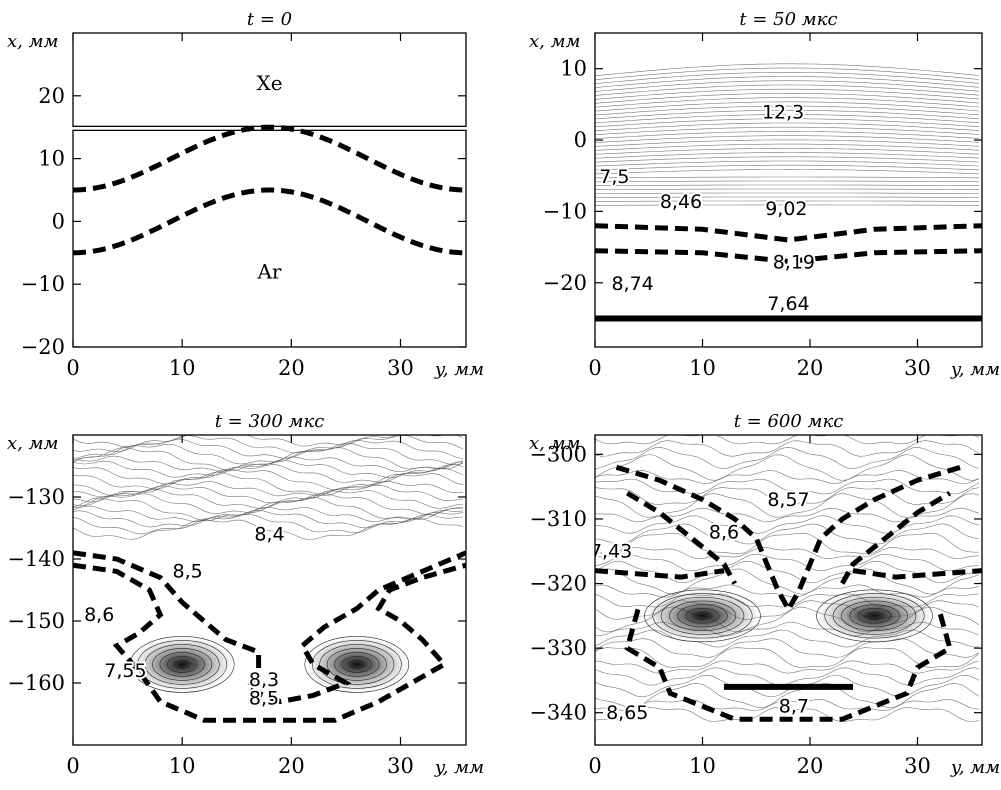 This screenshot has height=790, width=1001. What do you see at coordinates (786, 209) in the screenshot?
I see `contour-label: 9,02` at bounding box center [786, 209].